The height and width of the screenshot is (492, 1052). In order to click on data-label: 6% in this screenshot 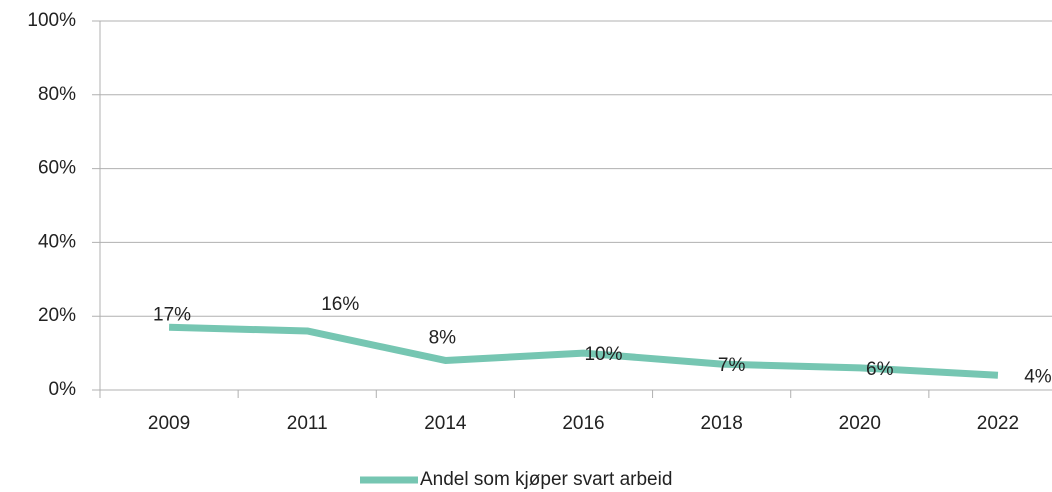, I will do `click(880, 369)`.